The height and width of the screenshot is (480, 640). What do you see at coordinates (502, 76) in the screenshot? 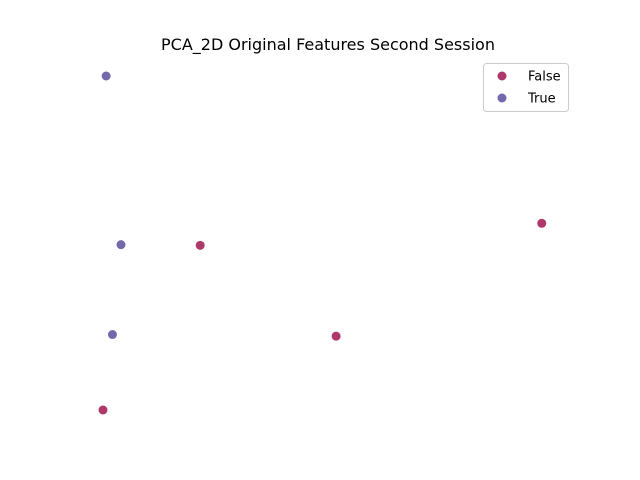
I see `legend-marker-false` at bounding box center [502, 76].